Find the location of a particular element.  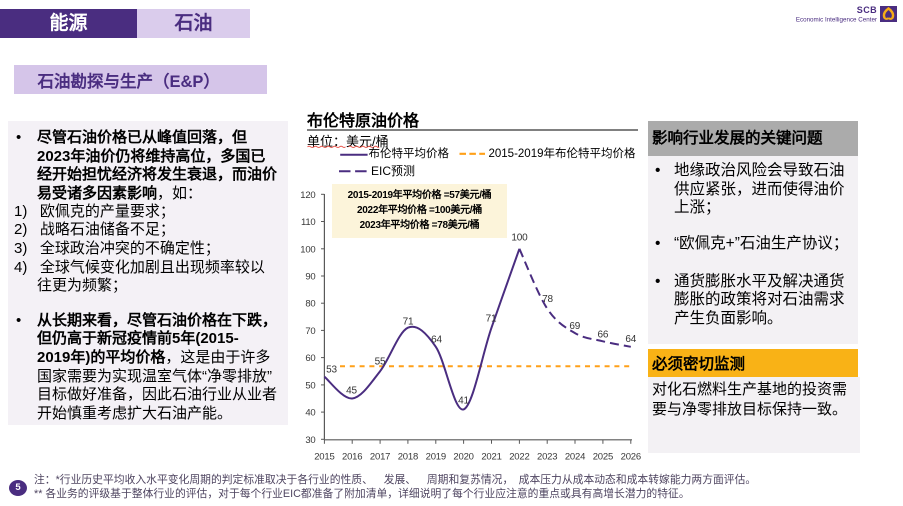

svg-text: 2018 is located at coordinates (408, 457).